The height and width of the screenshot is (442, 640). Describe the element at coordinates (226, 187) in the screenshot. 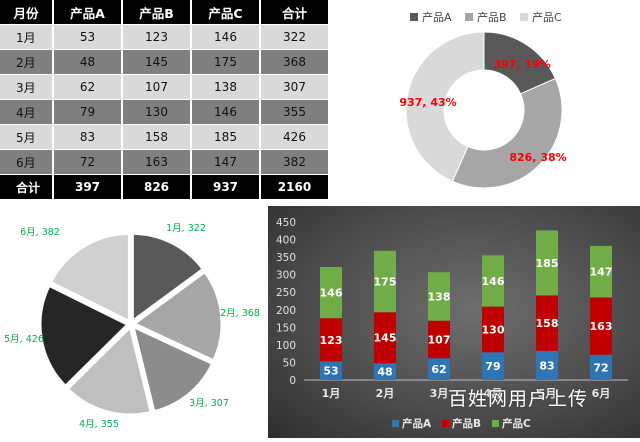

I see `table-total-cell: 937` at that location.